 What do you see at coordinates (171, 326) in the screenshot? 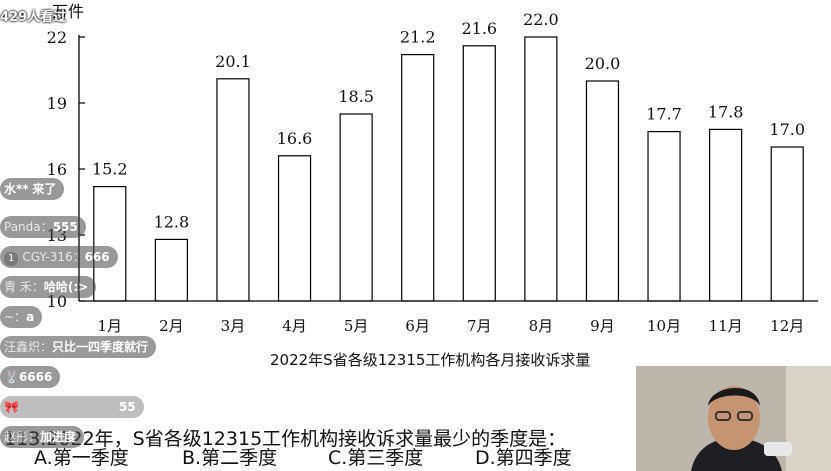
I see `x-tick-label: 2月` at bounding box center [171, 326].